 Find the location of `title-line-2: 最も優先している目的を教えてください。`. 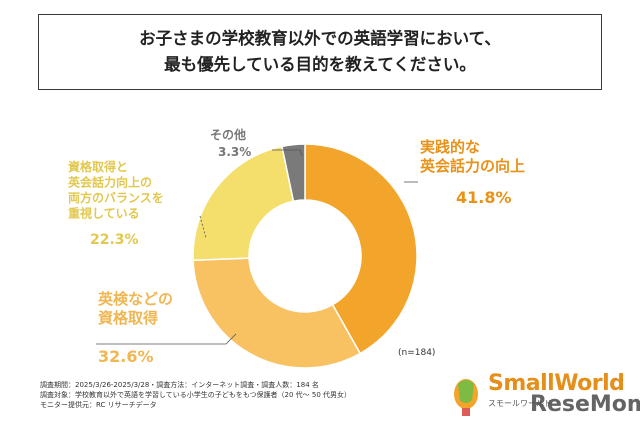

title-line-2: 最も優先している目的を教えてください。 is located at coordinates (320, 64).